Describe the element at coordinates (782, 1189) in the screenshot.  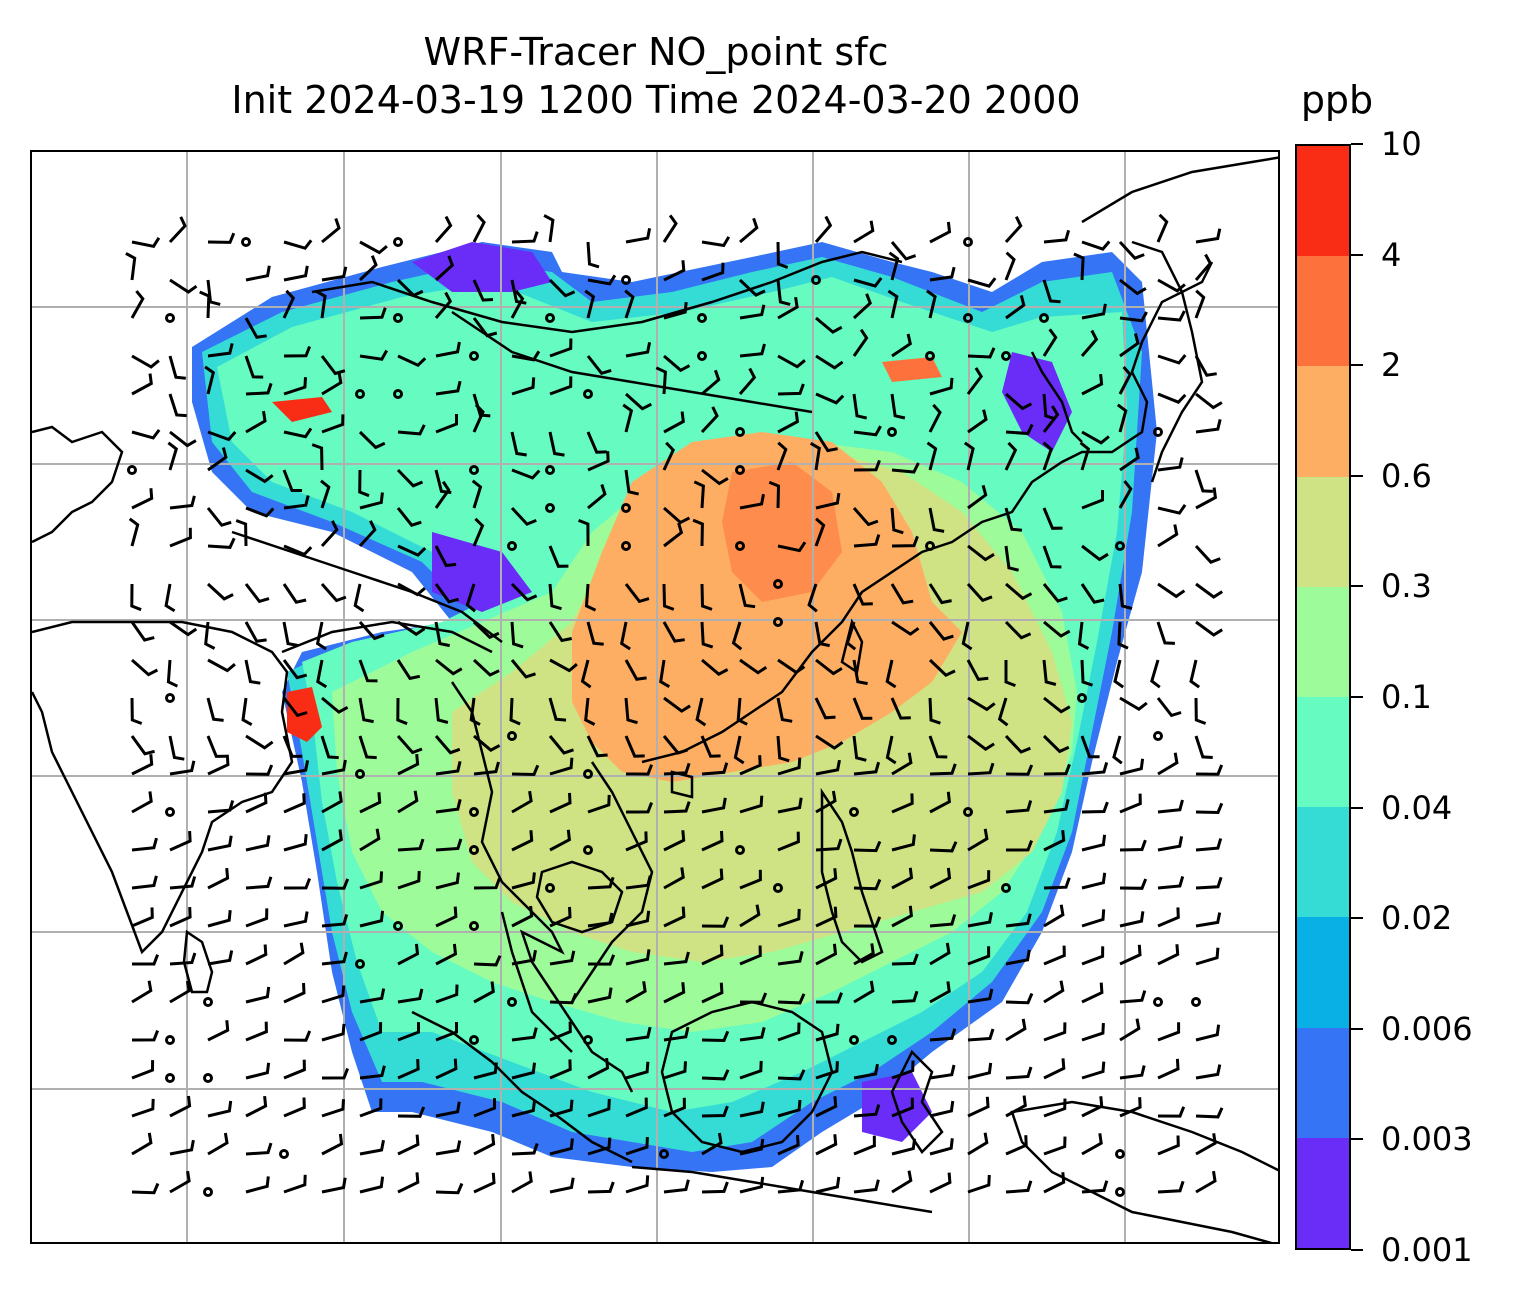
I see `coast-java` at that location.